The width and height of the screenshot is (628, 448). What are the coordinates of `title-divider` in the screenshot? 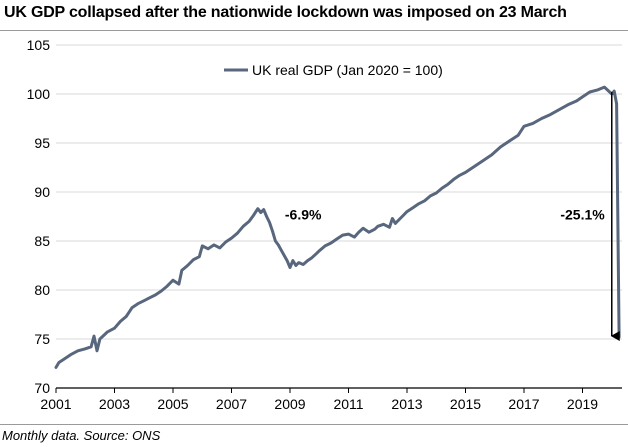 It's located at (314, 30).